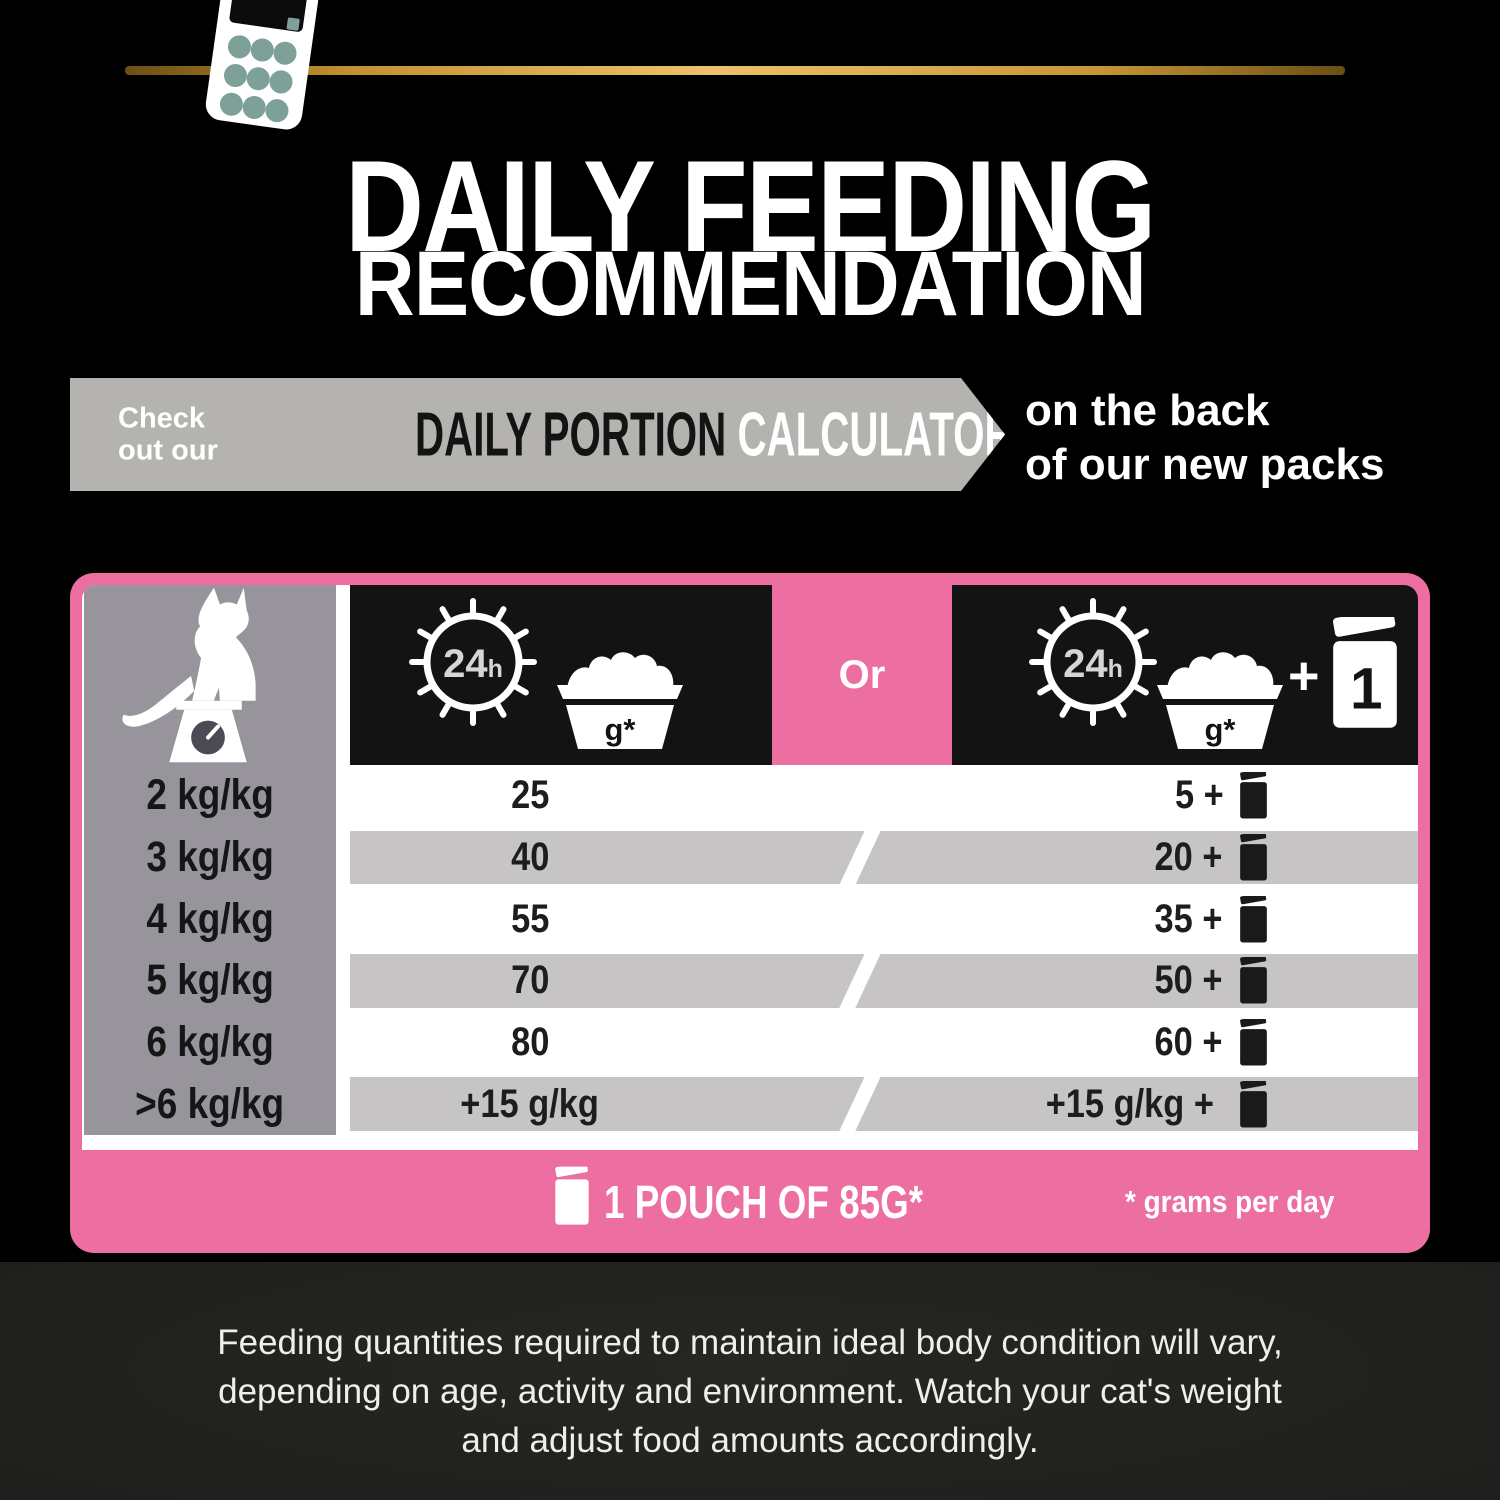 This screenshot has height=1500, width=1500. I want to click on pouch-icon: 1, so click(1365, 673).